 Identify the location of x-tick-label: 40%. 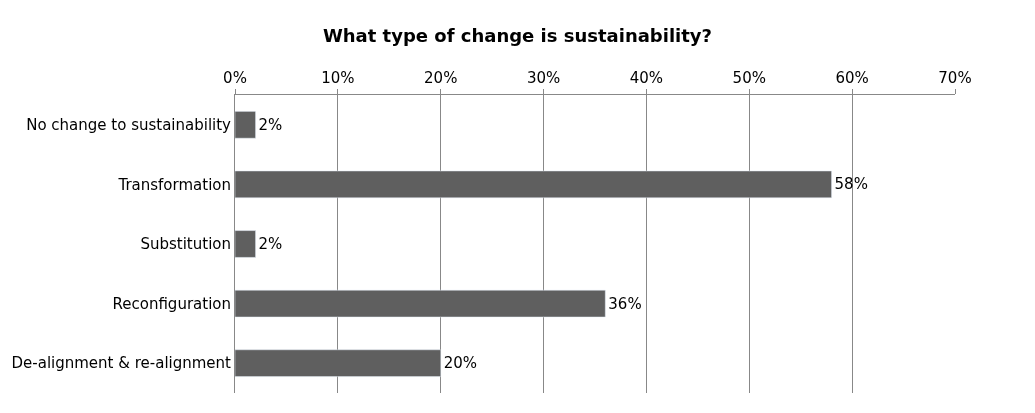
(646, 78).